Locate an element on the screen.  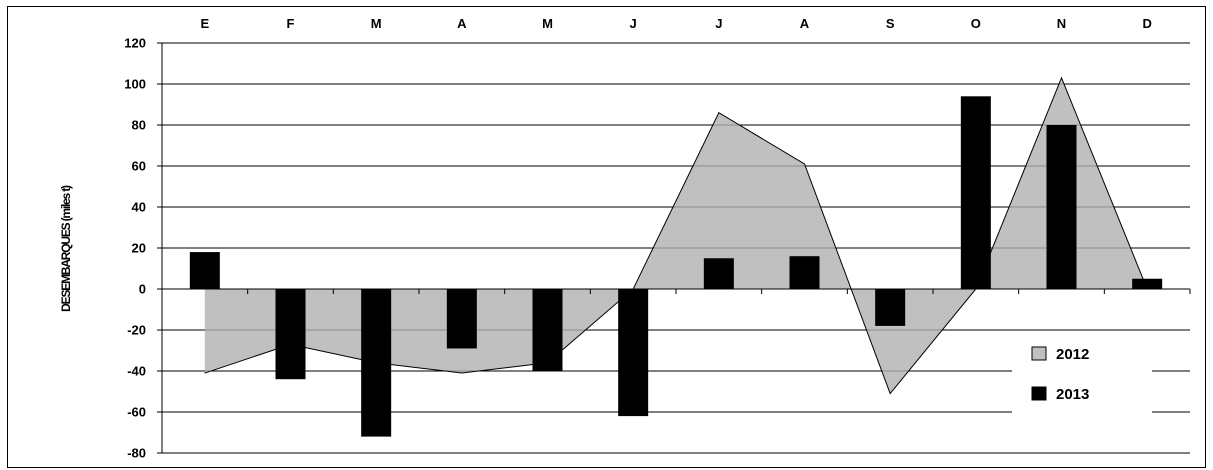
y-tick-label: -20 is located at coordinates (136, 330).